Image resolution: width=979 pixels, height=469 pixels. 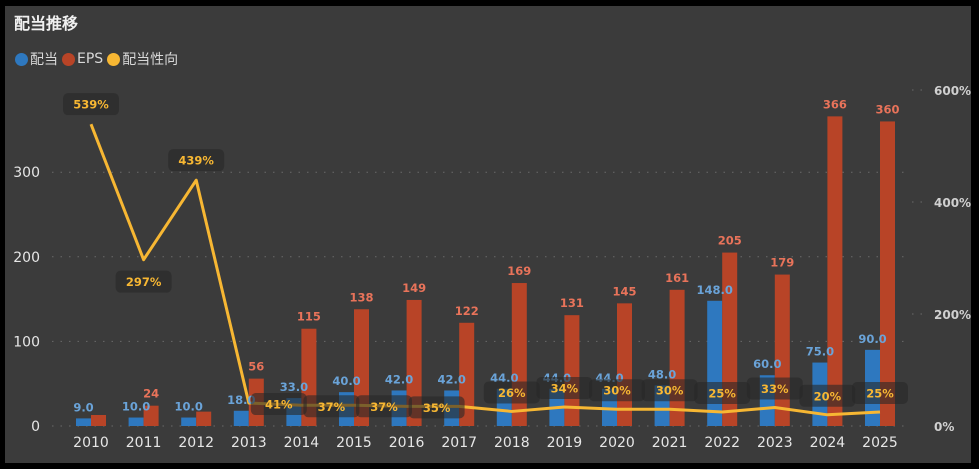 What do you see at coordinates (617, 443) in the screenshot?
I see `x-tick-label: 2020` at bounding box center [617, 443].